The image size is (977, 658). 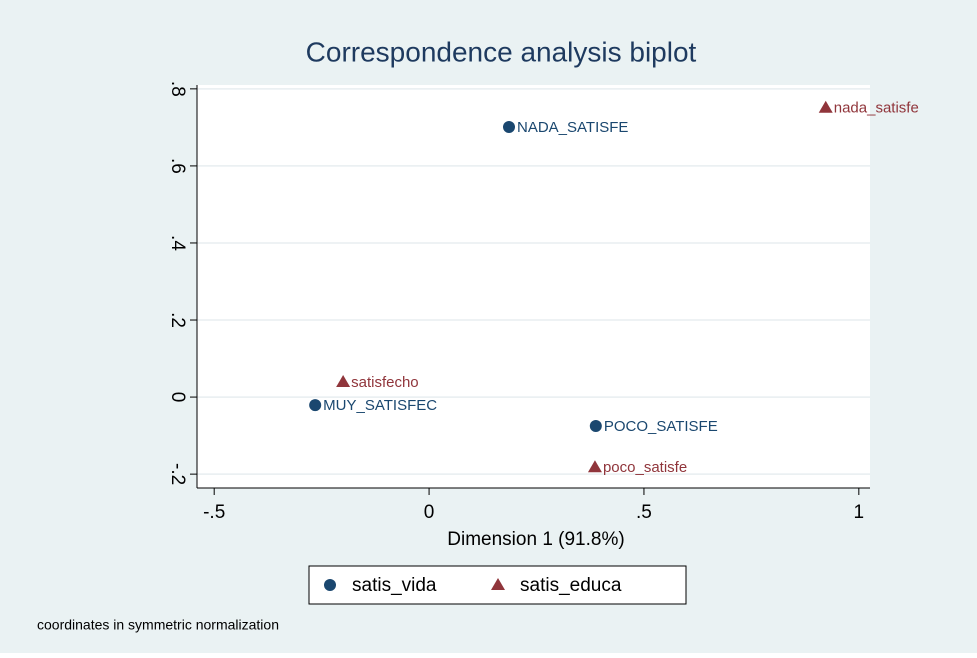 What do you see at coordinates (158, 625) in the screenshot?
I see `note: coordinates in symmetric normalization` at bounding box center [158, 625].